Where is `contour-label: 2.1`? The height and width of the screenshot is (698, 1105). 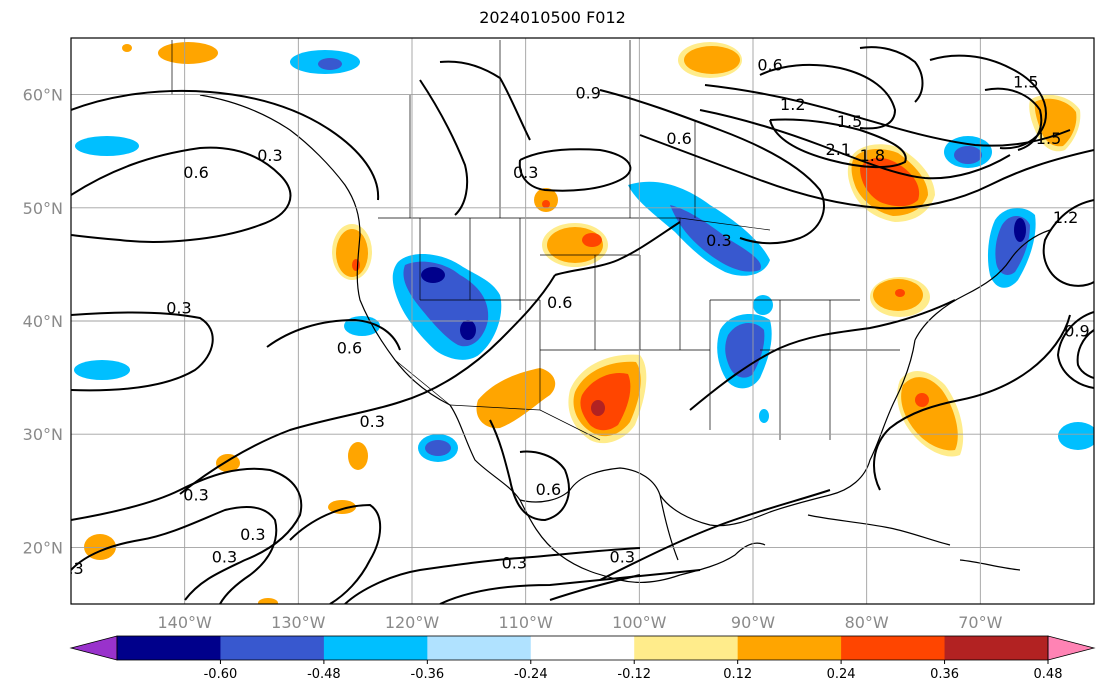 contour-label: 2.1 is located at coordinates (838, 149).